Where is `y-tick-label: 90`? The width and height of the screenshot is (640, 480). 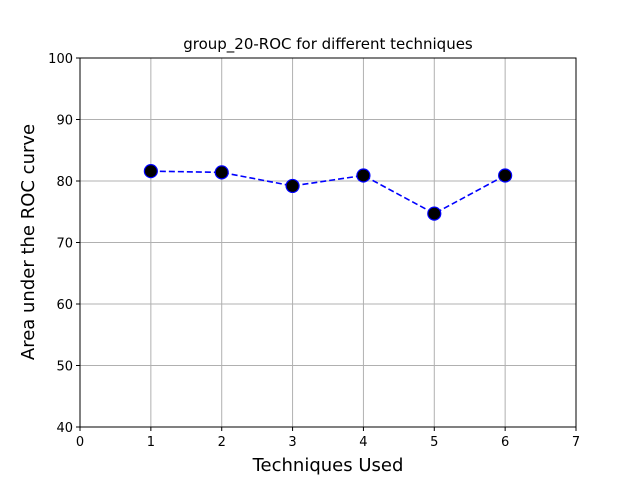
y-tick-label: 90 is located at coordinates (64, 121).